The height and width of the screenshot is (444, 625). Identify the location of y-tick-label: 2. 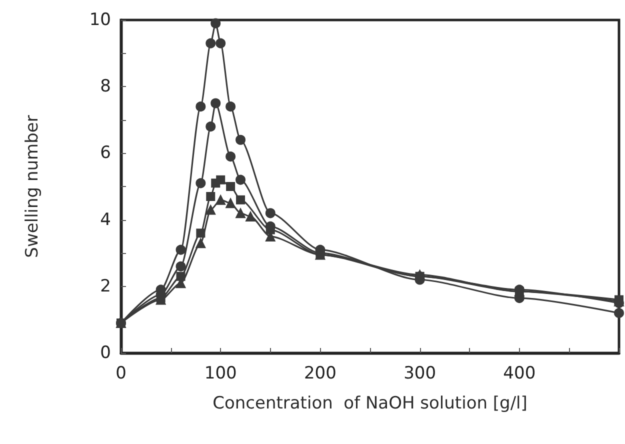
(105, 286).